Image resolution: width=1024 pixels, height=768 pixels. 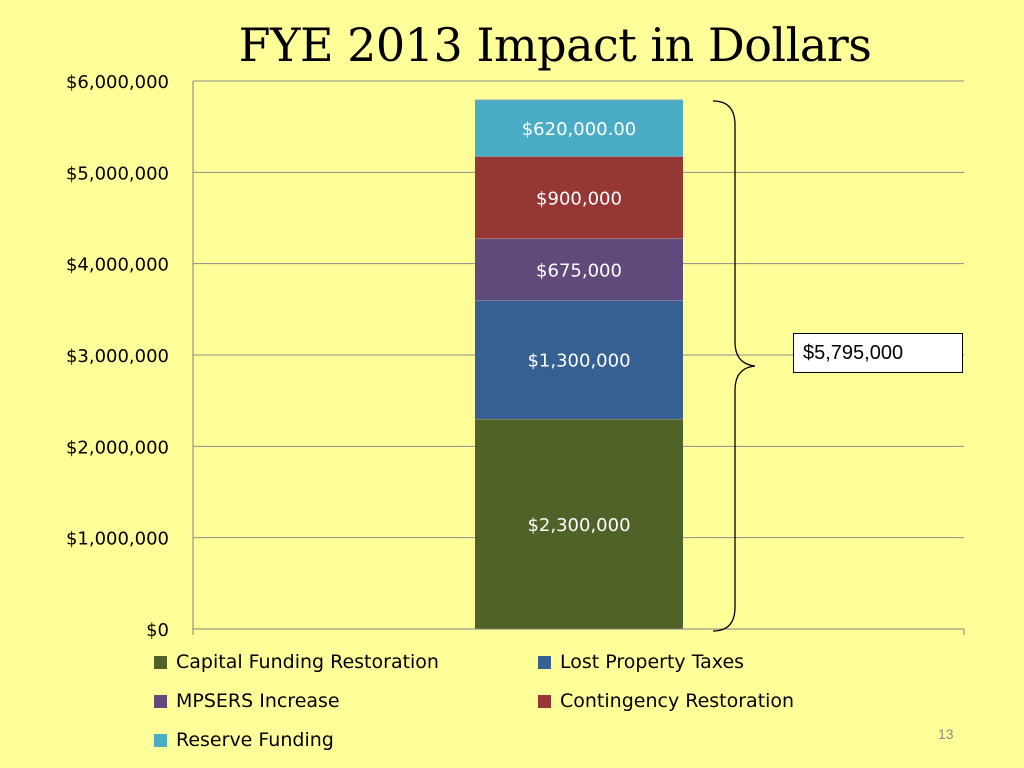 I want to click on legend-label: Lost Property Taxes, so click(x=652, y=662).